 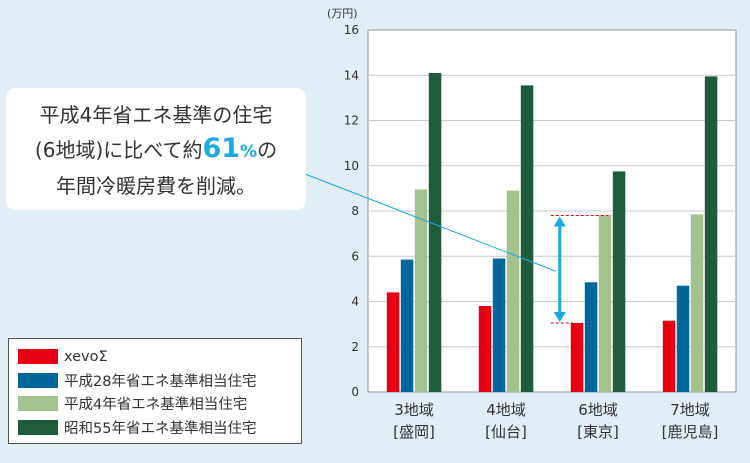 I want to click on callout-percent-number: 61, so click(x=221, y=148).